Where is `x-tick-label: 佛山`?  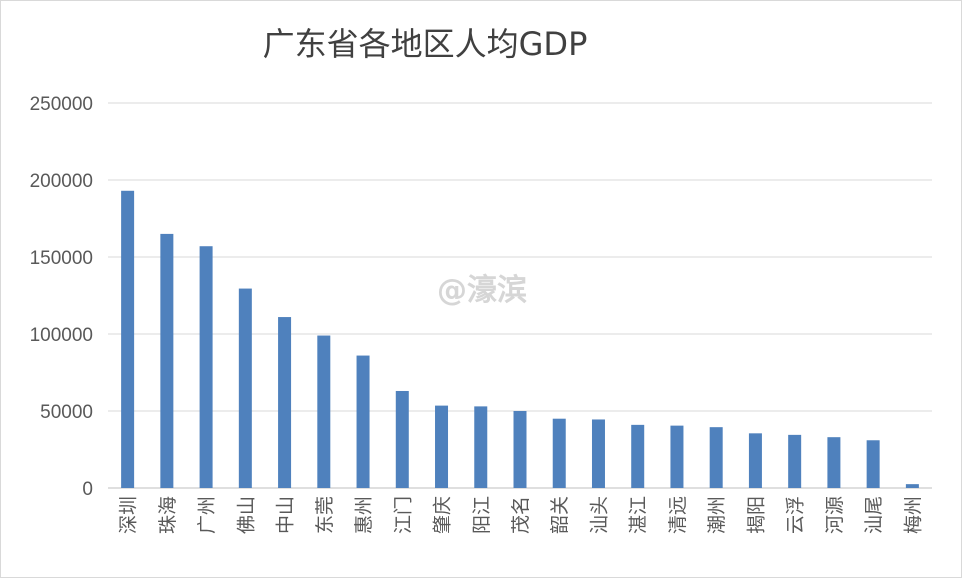
x-tick-label: 佛山 is located at coordinates (246, 515).